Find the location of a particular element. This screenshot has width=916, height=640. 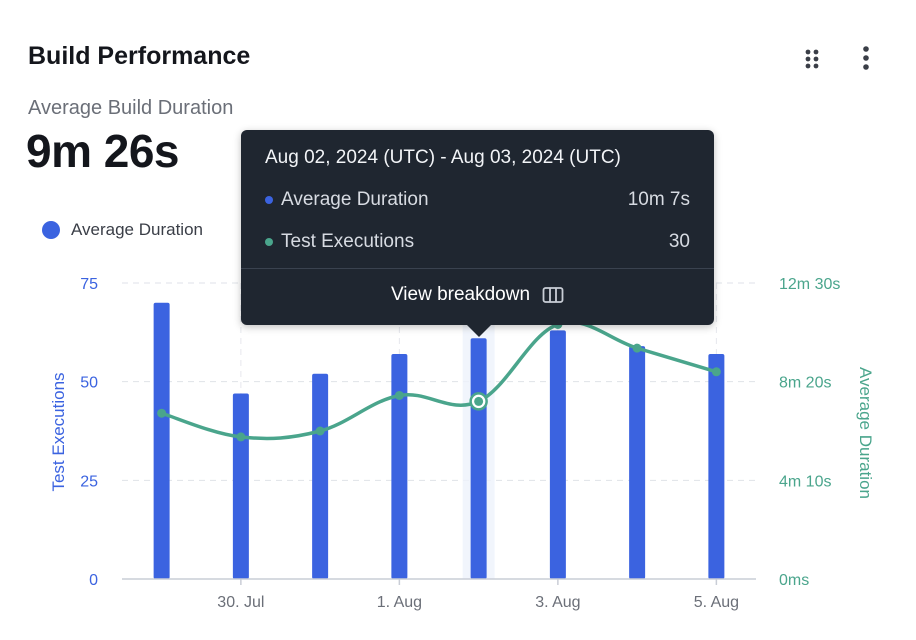

y-left-axis-label: Test Executions is located at coordinates (58, 431).